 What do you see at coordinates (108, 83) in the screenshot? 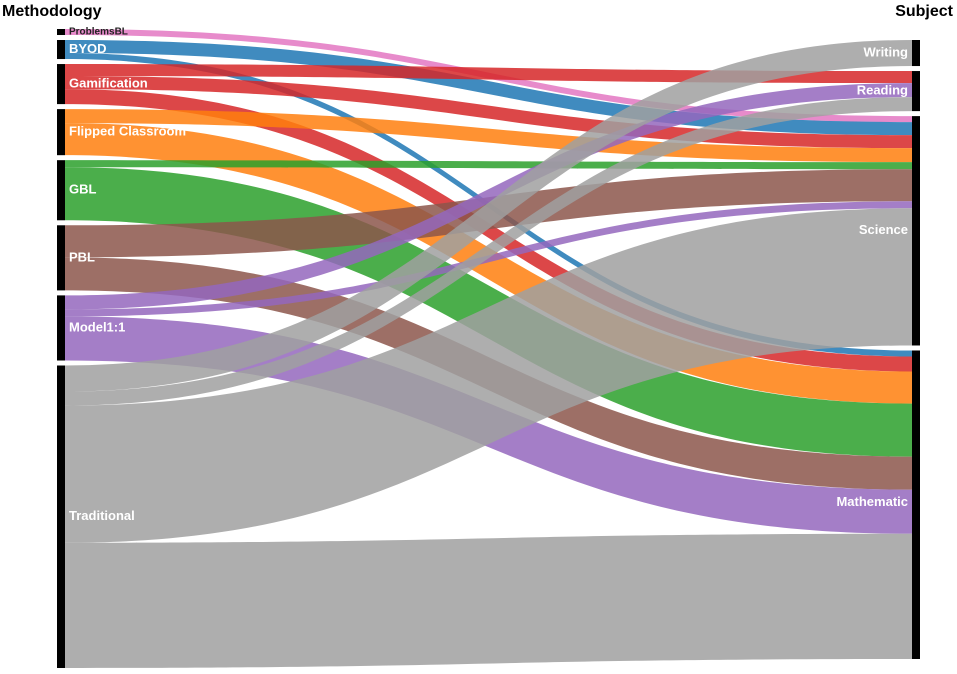
I see `source-label: Gamification` at bounding box center [108, 83].